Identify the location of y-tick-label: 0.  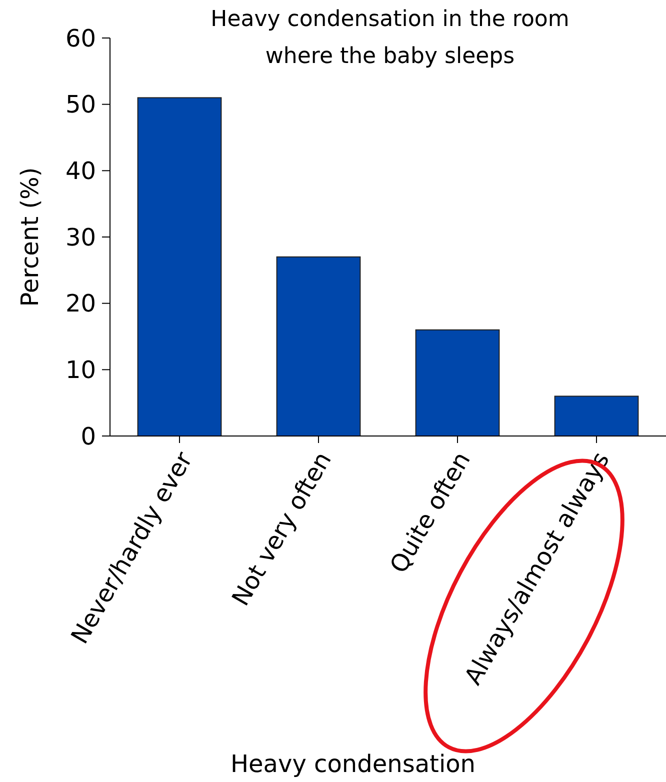
(88, 436).